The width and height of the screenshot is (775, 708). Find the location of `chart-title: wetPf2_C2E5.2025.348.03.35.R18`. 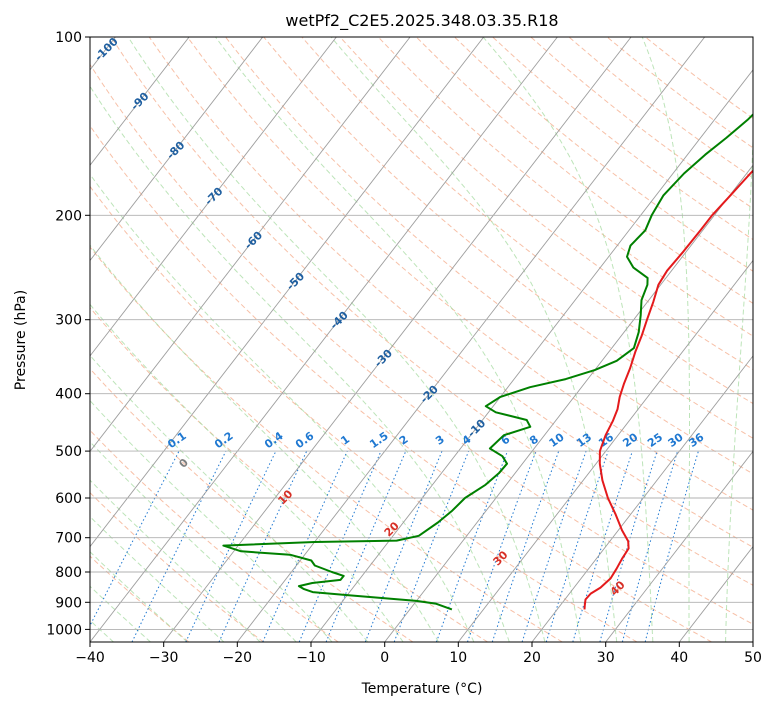

chart-title: wetPf2_C2E5.2025.348.03.35.R18 is located at coordinates (421, 21).